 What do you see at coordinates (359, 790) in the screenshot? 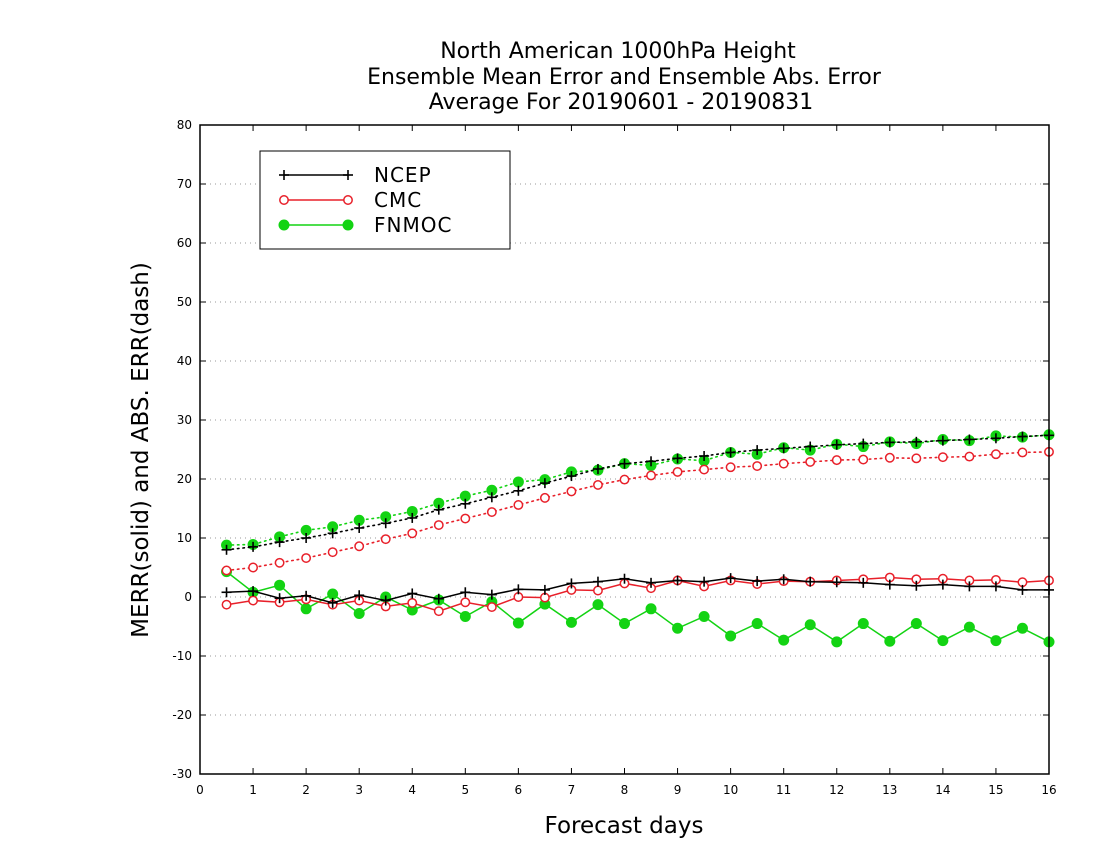
I see `x-tick-label: 3` at bounding box center [359, 790].